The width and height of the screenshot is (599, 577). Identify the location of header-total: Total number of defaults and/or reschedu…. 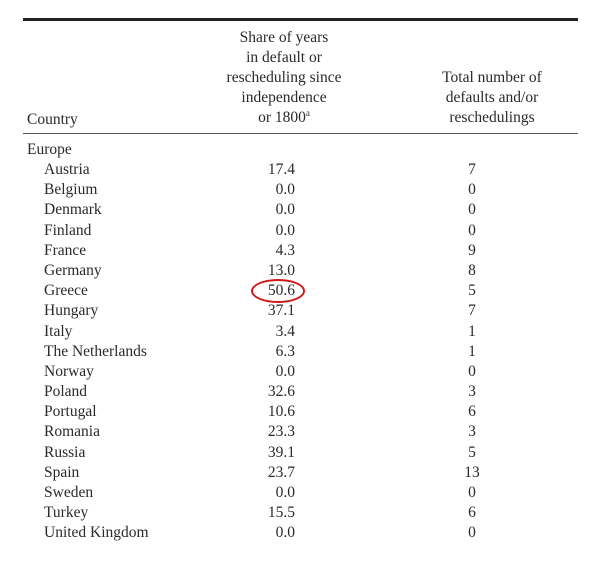
(492, 98).